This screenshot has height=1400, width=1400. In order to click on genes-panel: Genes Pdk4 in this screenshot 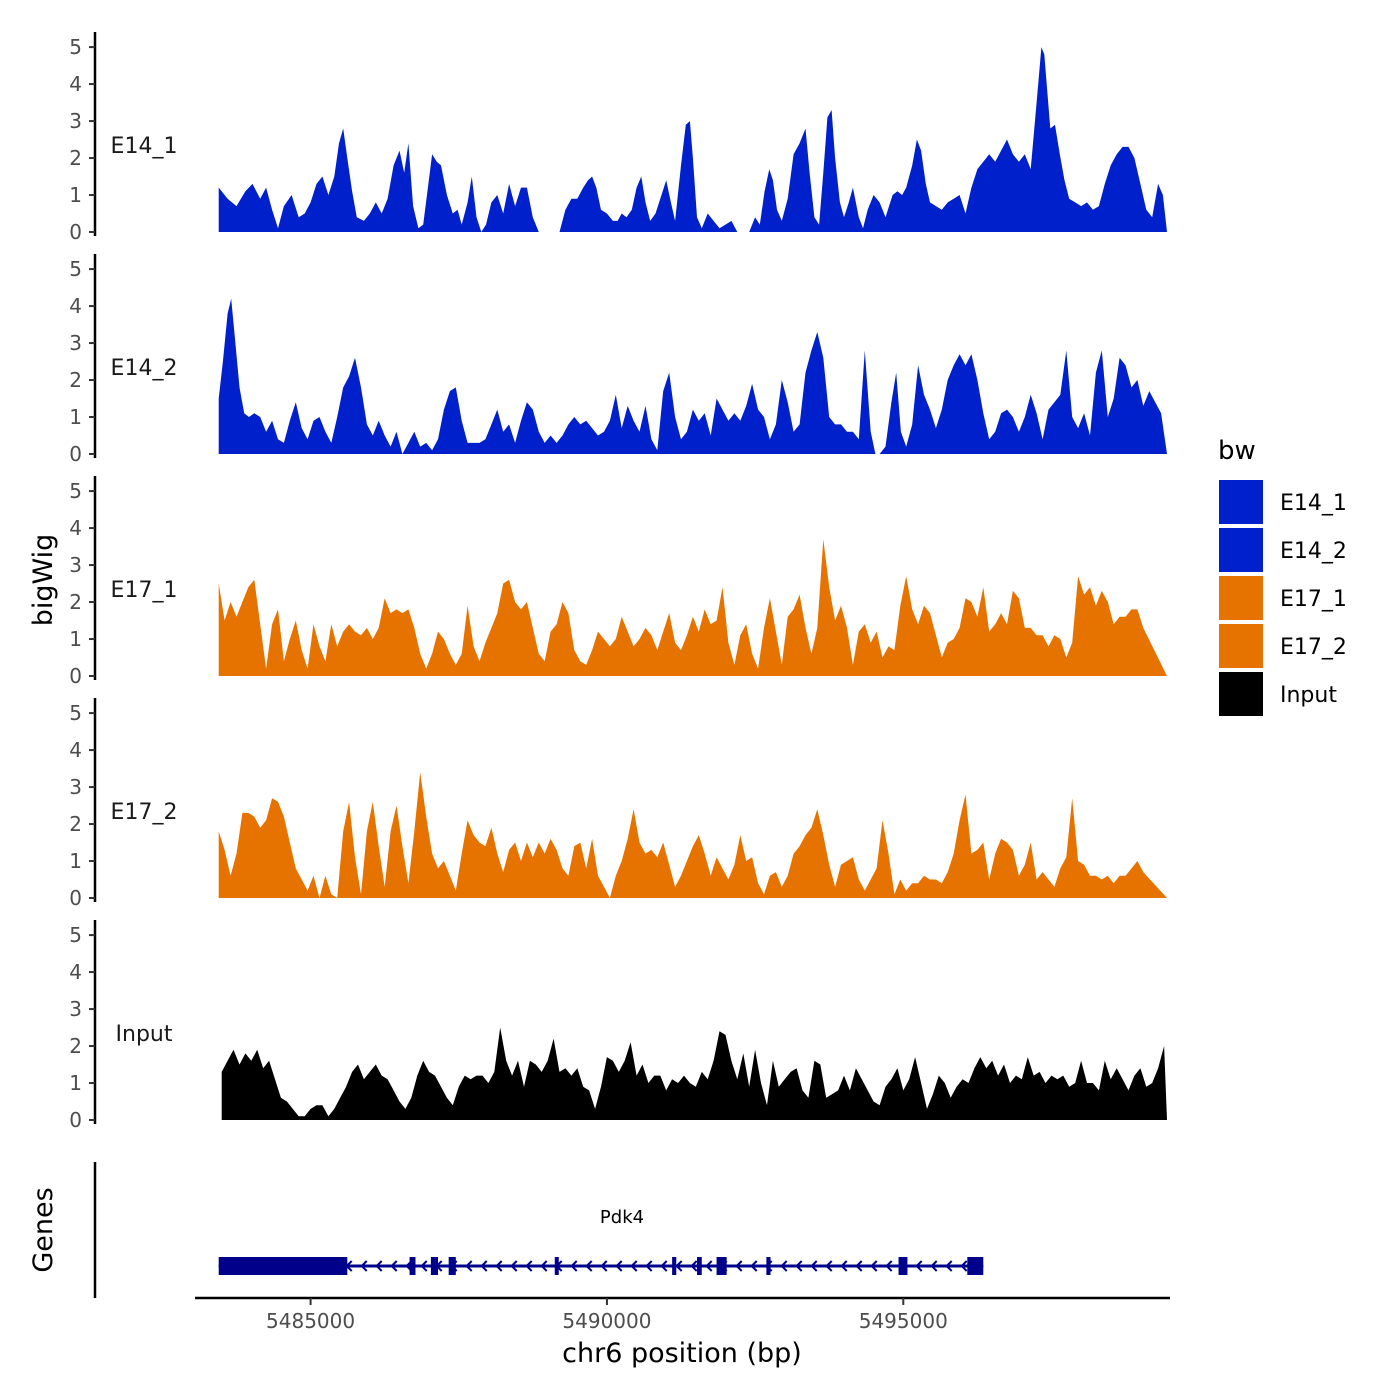, I will do `click(506, 1230)`.